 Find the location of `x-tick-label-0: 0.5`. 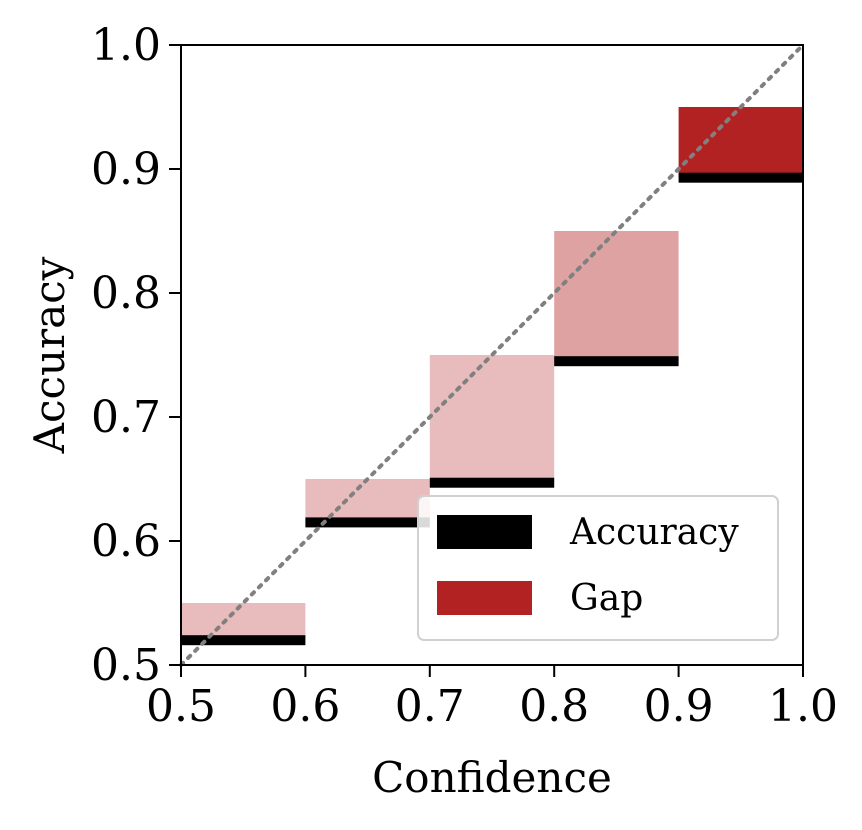

x-tick-label-0: 0.5 is located at coordinates (181, 706).